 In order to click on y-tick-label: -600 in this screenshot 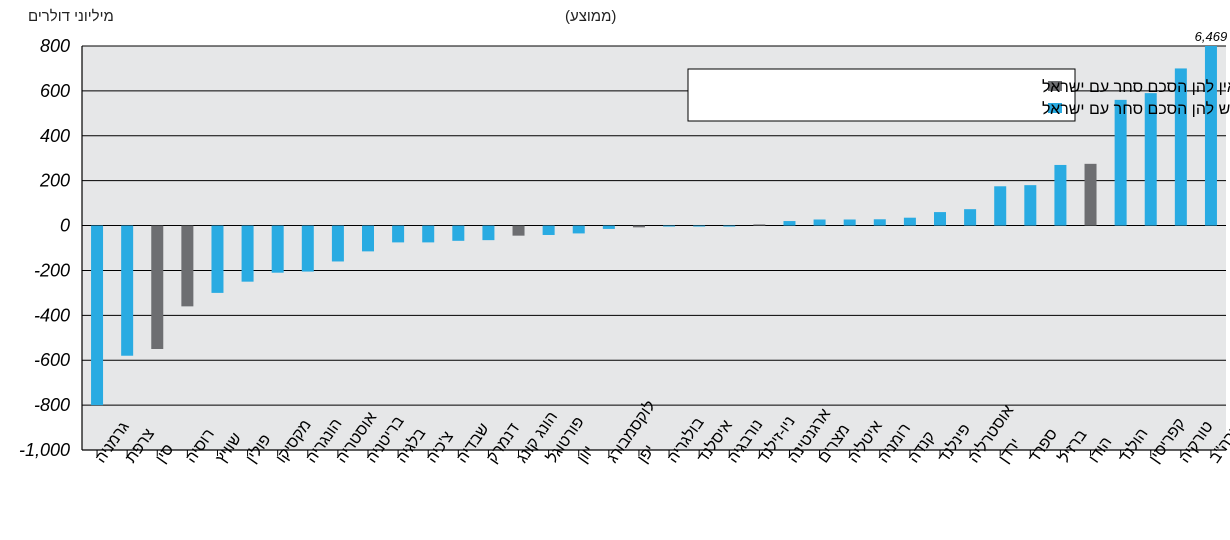, I will do `click(52, 360)`.